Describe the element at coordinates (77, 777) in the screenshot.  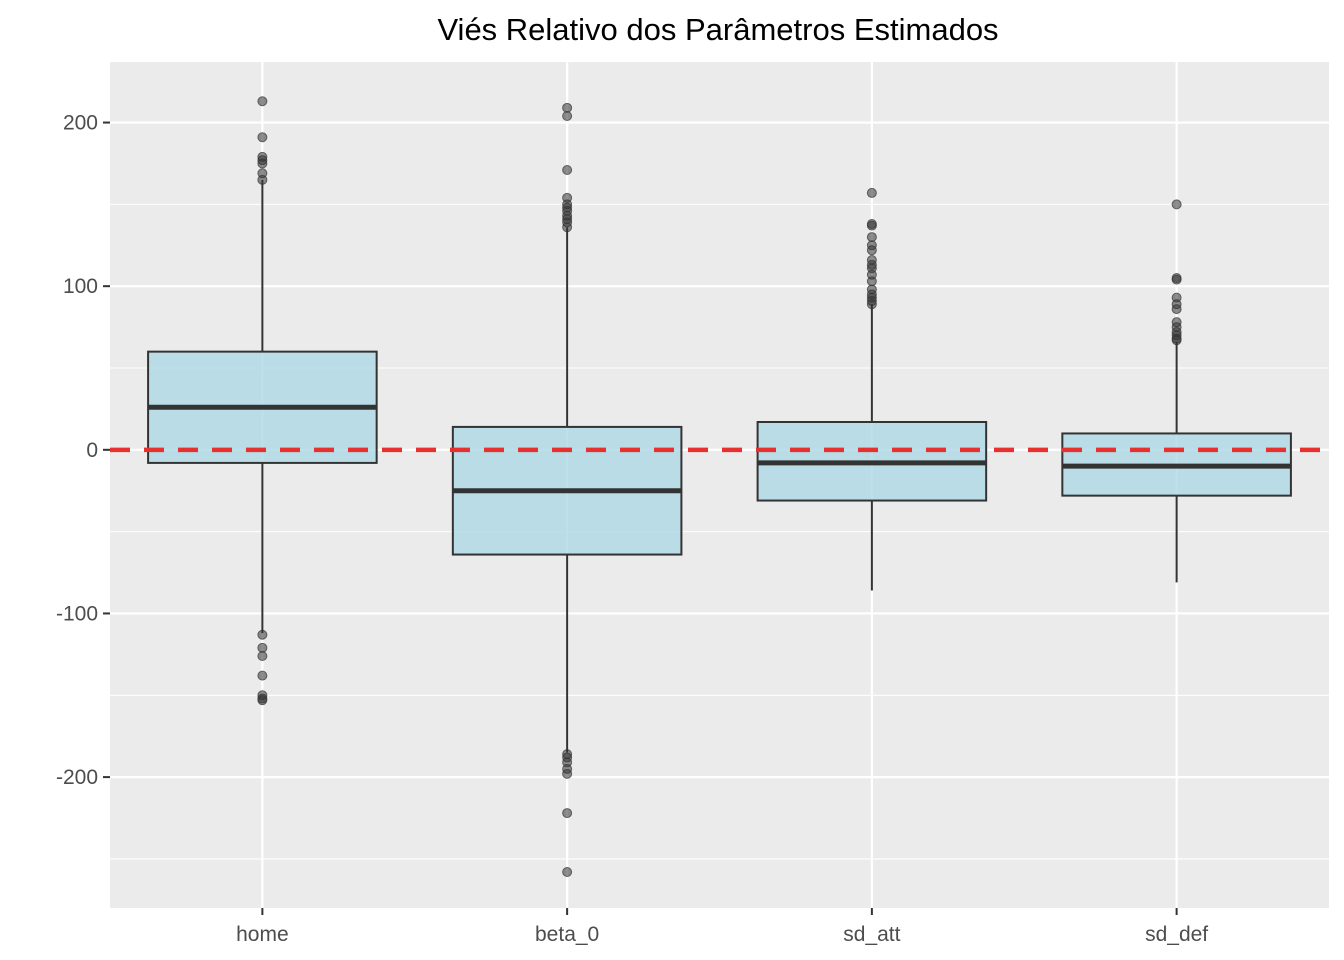
I see `y-tick-label: -200` at that location.